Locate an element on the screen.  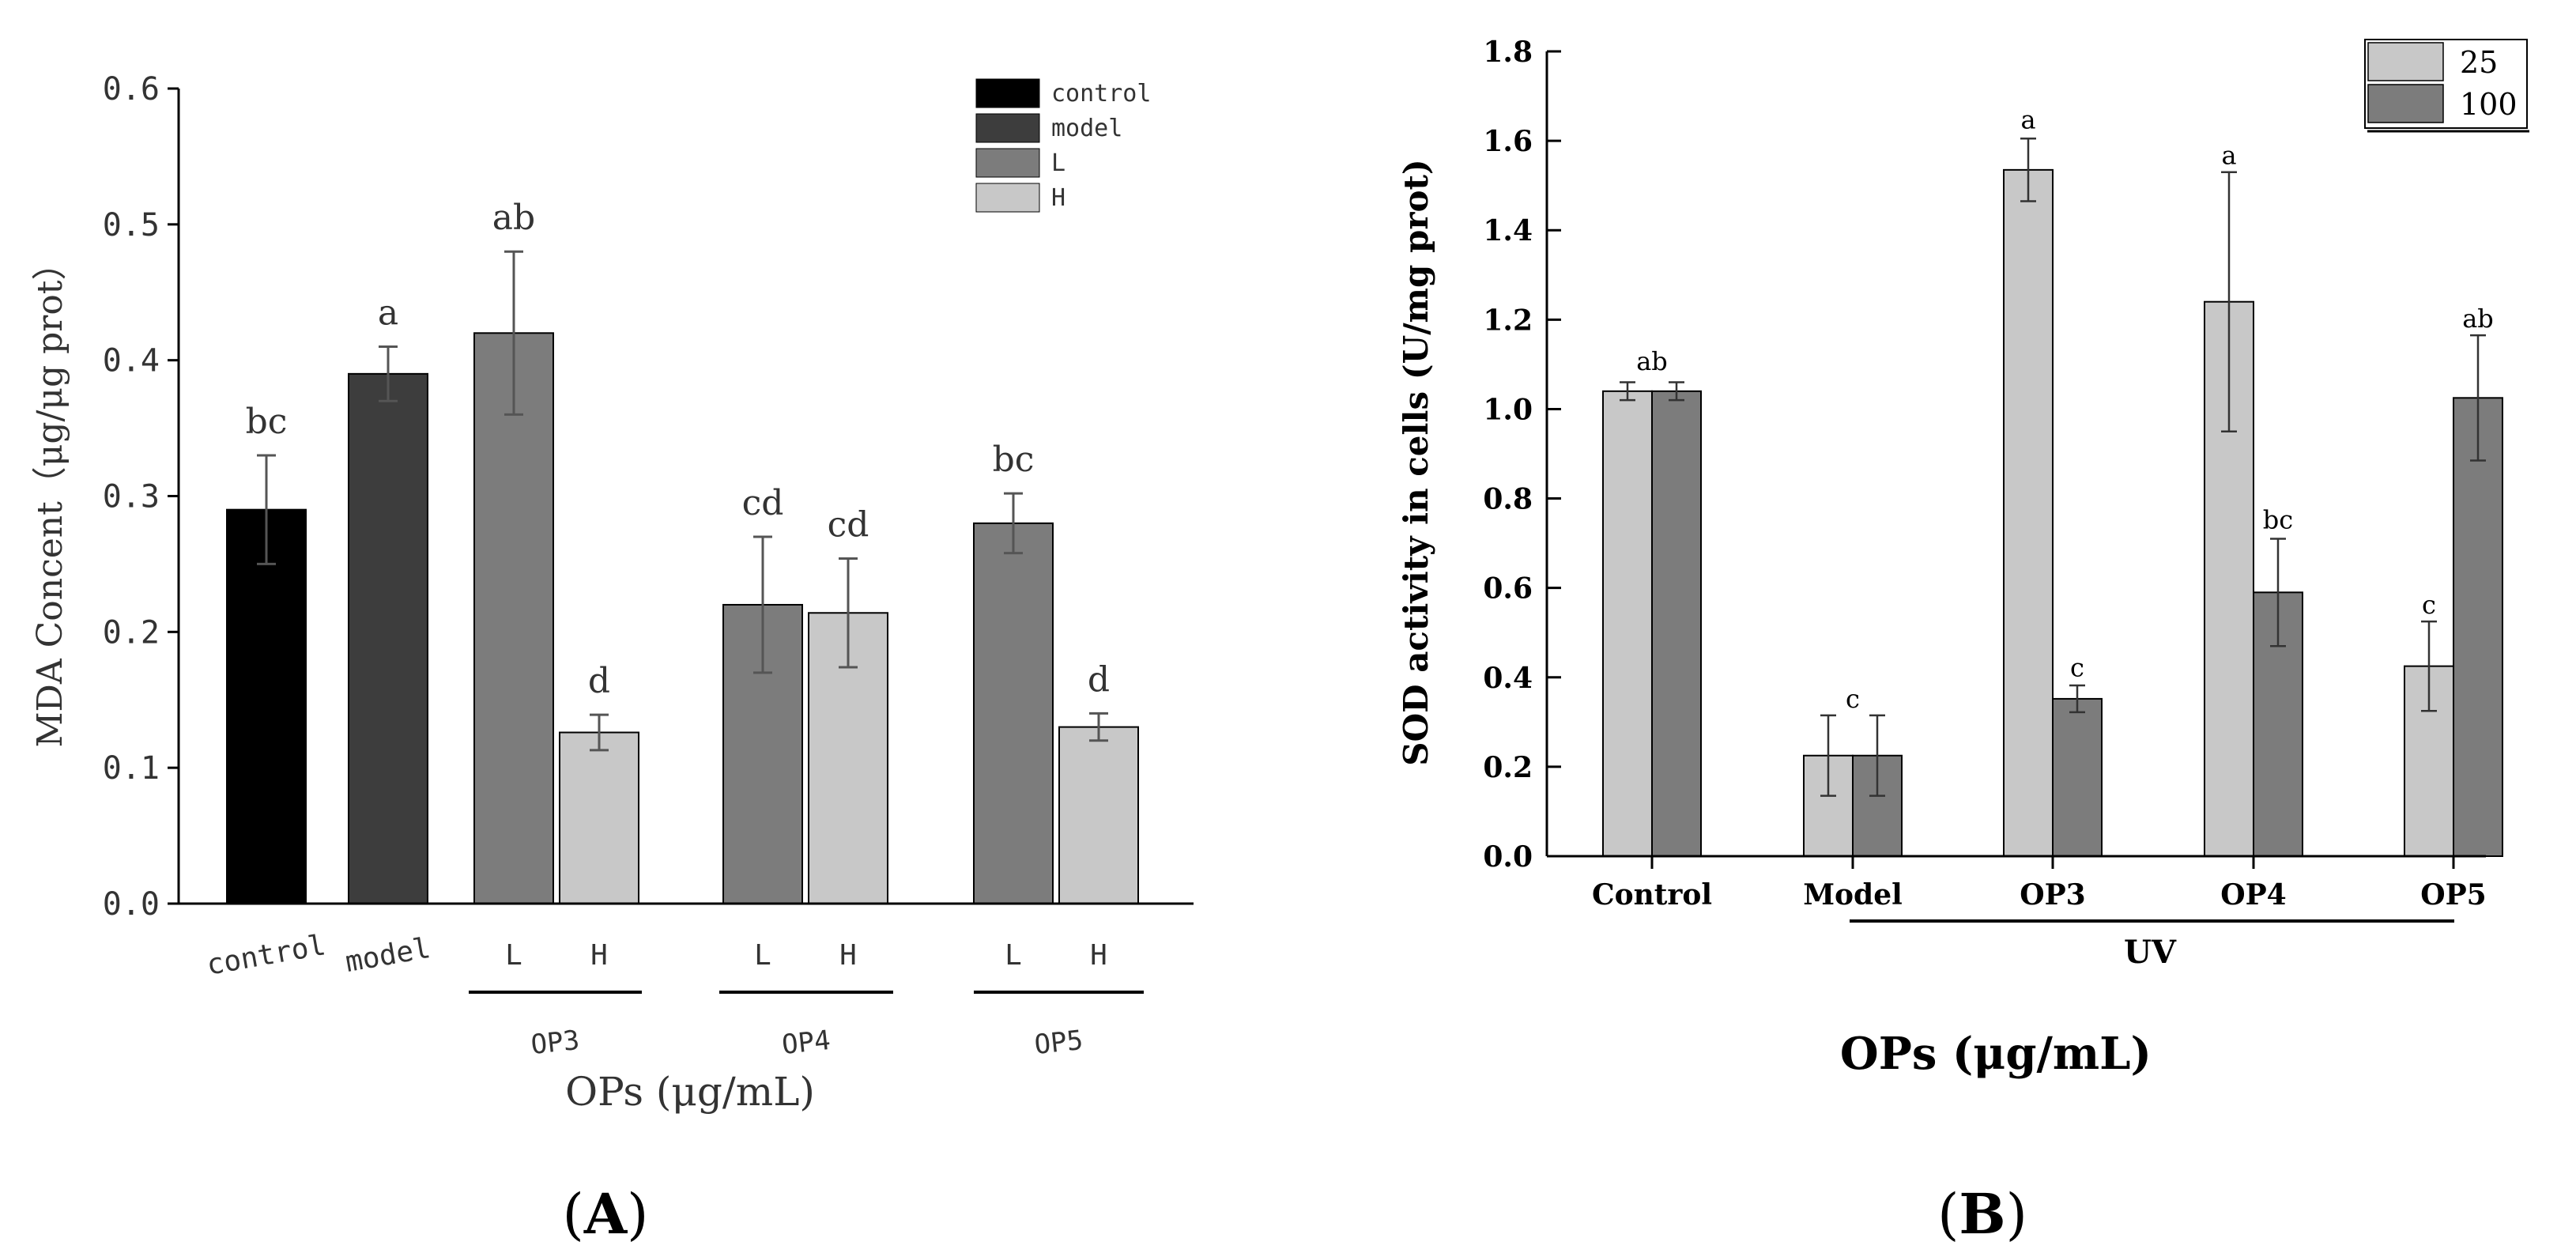
panel-a-y-tick-label: 0.0 is located at coordinates (131, 905).